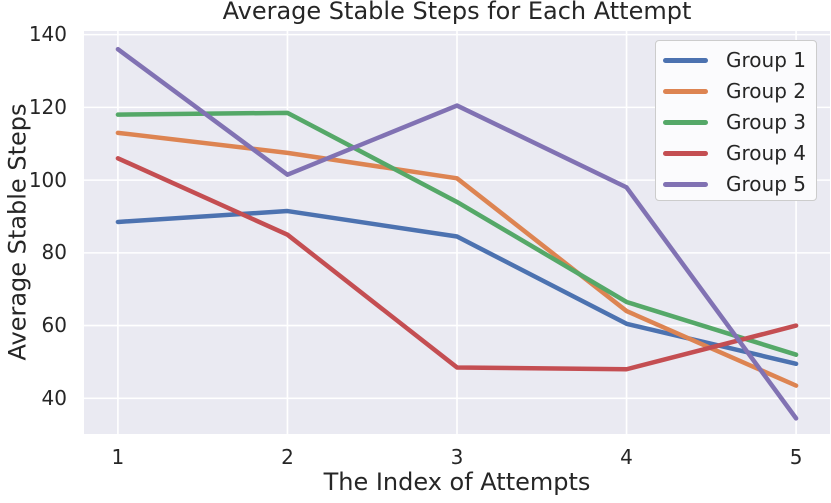  I want to click on legend: Group 1 Group 2 Group 3 Group 4 Group 5, so click(736, 120).